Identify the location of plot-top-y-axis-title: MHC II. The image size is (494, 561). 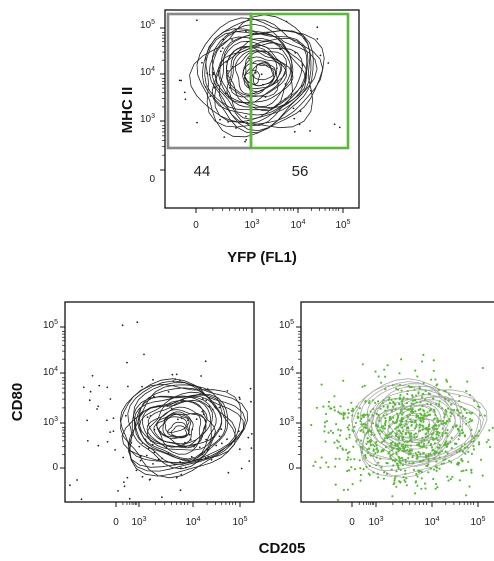
(127, 110).